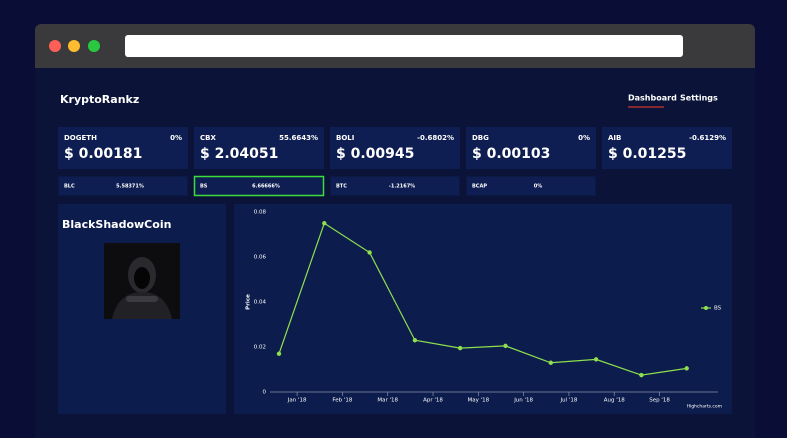 The image size is (787, 438). Describe the element at coordinates (706, 308) in the screenshot. I see `legend-dot` at that location.